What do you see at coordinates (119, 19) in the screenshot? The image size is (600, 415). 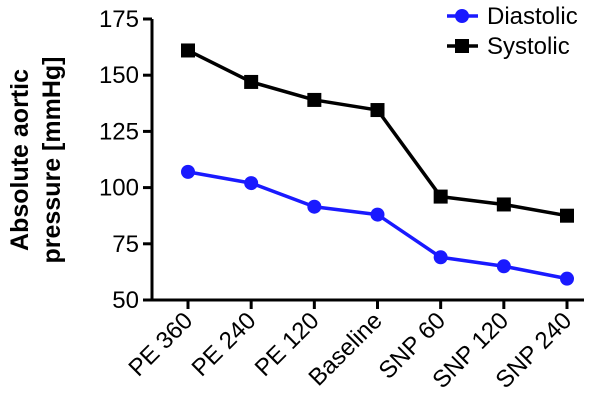 I see `y-tick-label: 175` at bounding box center [119, 19].